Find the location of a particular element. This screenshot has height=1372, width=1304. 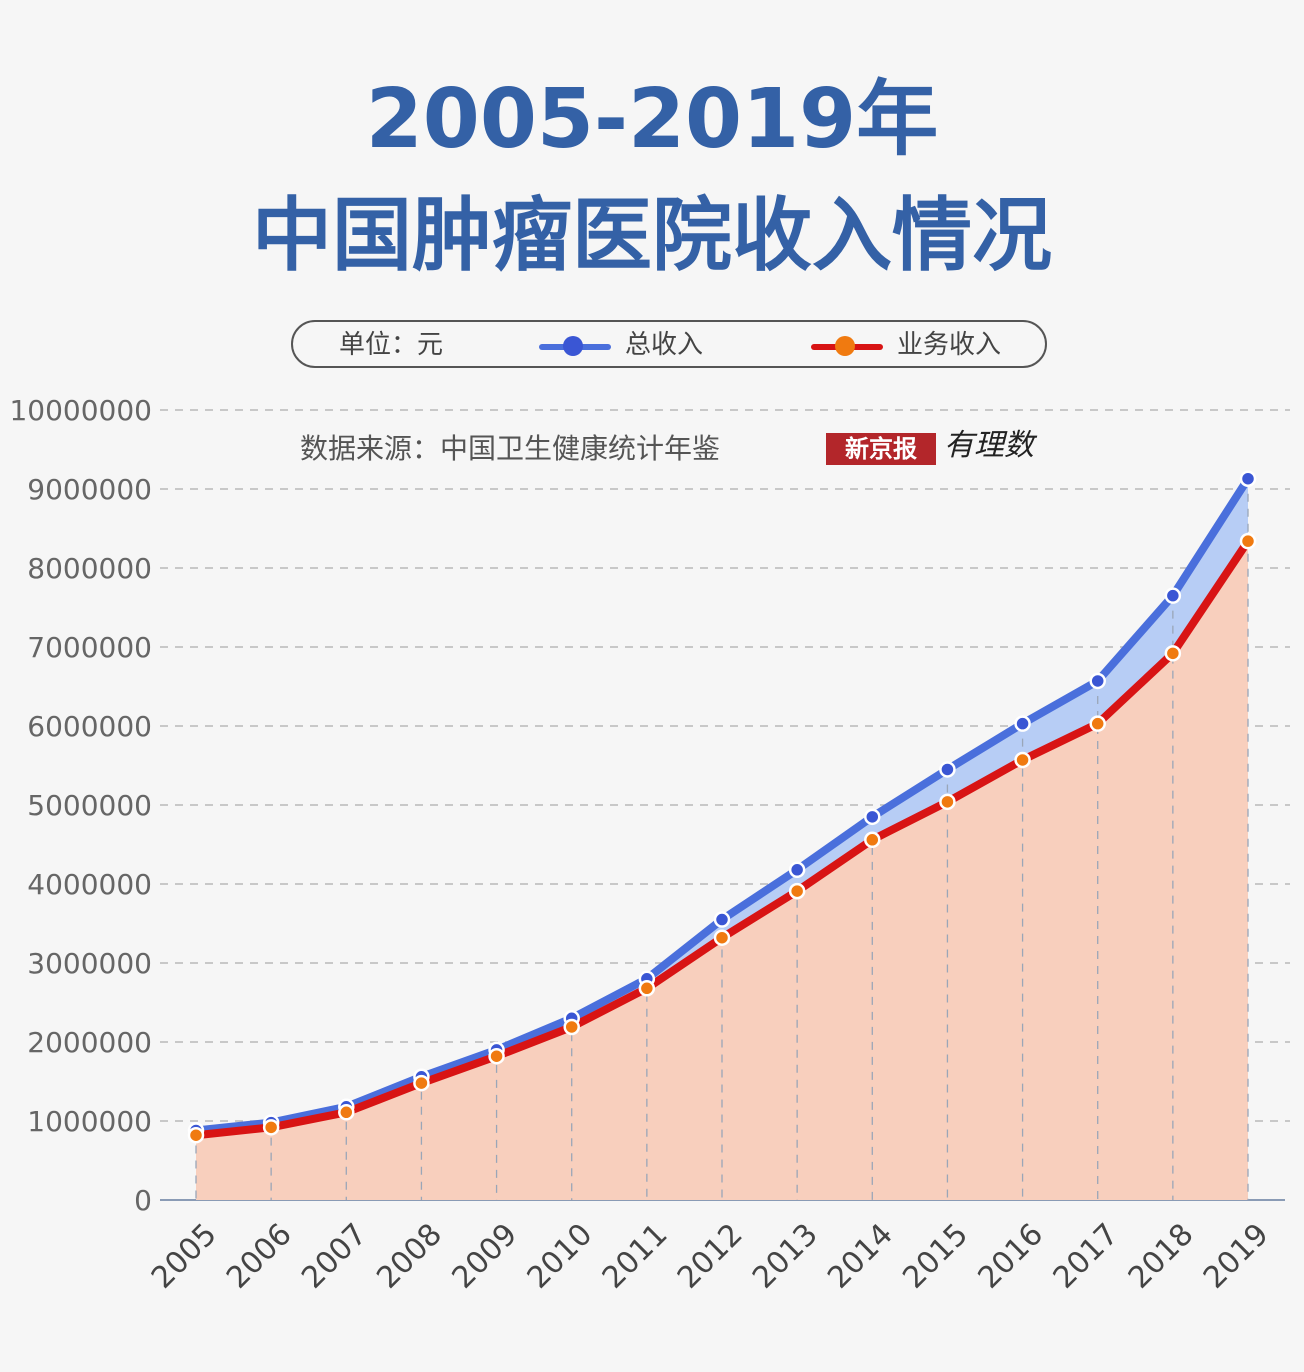

y-tick-label: 5000000 is located at coordinates (89, 805).